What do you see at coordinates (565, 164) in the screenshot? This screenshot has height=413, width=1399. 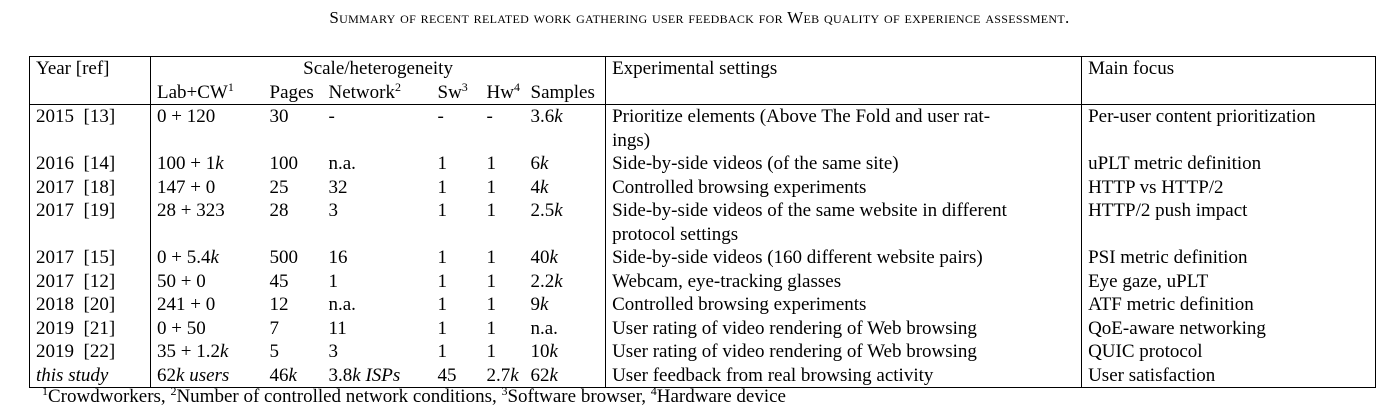 I see `cell-samples: 6k` at bounding box center [565, 164].